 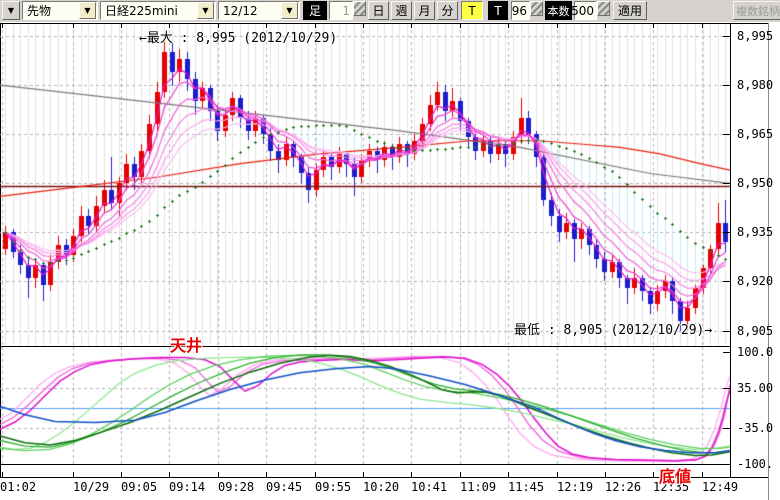 I want to click on time-axis-label: 12:35, so click(x=671, y=487).